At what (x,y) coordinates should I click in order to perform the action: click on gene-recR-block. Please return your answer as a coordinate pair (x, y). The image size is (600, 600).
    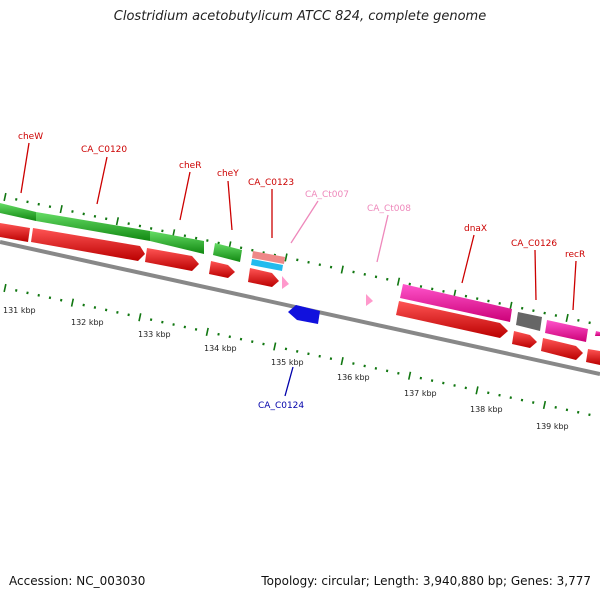
    Looking at the image, I should click on (566, 331).